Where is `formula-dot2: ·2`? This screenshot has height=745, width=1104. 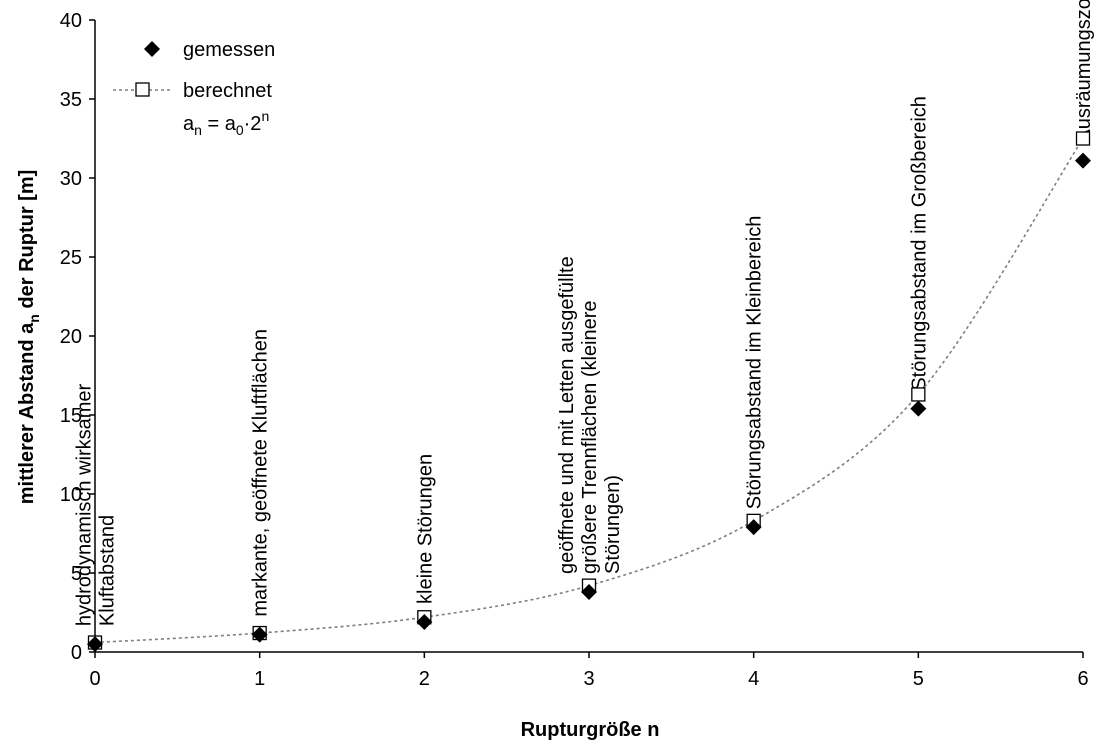
formula-dot2: ·2 is located at coordinates (253, 124).